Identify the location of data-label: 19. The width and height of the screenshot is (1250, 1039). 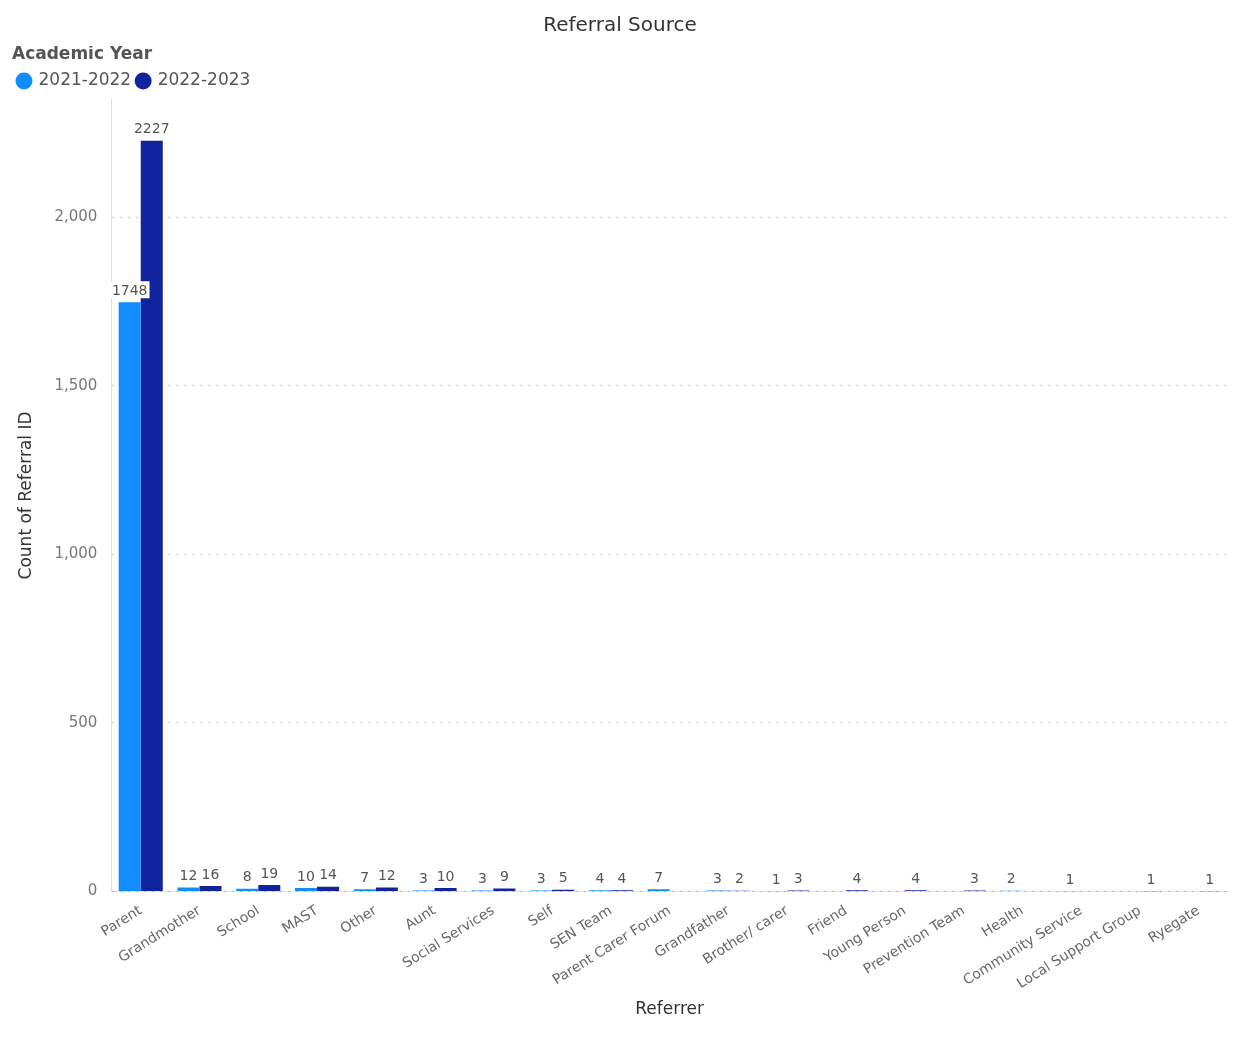
(269, 872).